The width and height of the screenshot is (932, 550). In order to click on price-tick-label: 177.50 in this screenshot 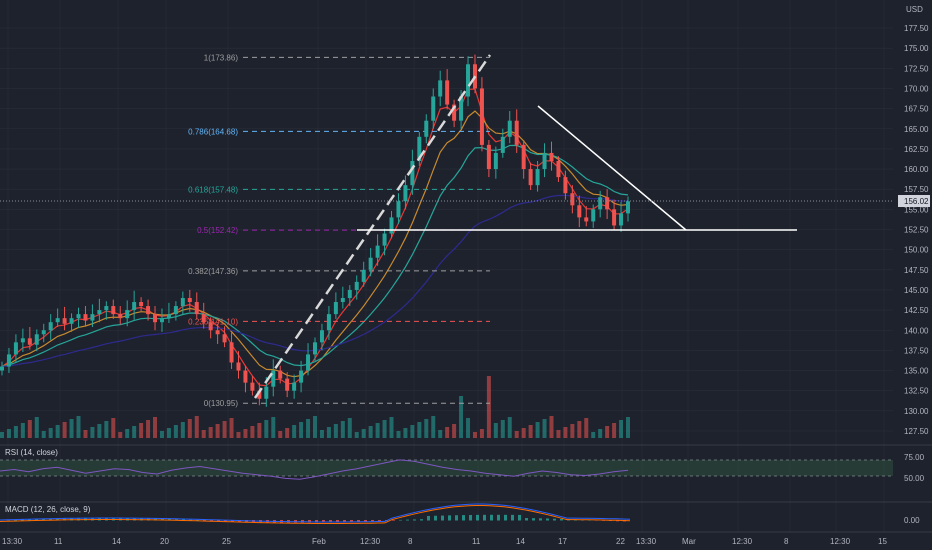, I will do `click(916, 28)`.